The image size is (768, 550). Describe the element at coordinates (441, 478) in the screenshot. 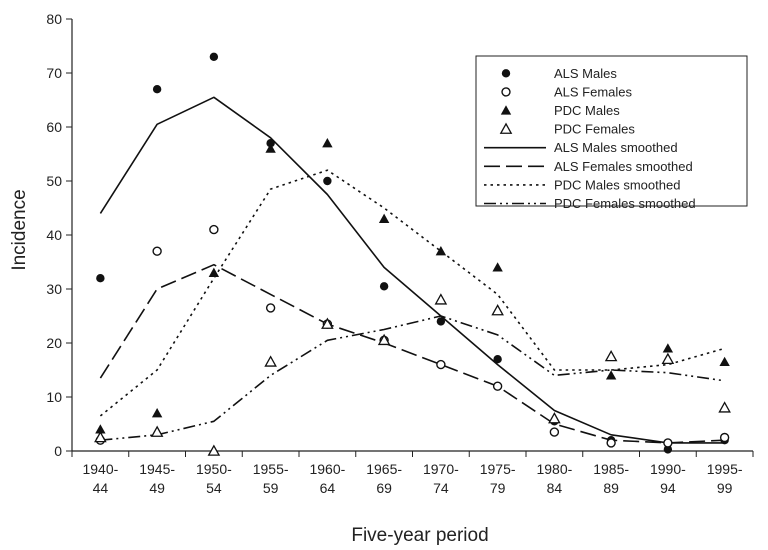

I see `x-tick-label: 1970-74` at that location.